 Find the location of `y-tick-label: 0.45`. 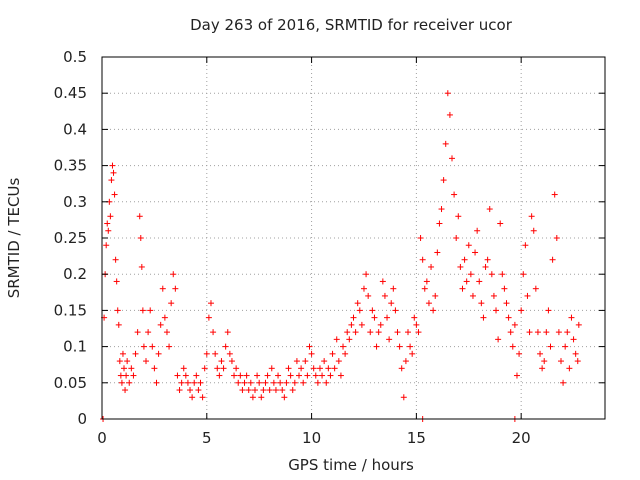

y-tick-label: 0.45 is located at coordinates (70, 93).